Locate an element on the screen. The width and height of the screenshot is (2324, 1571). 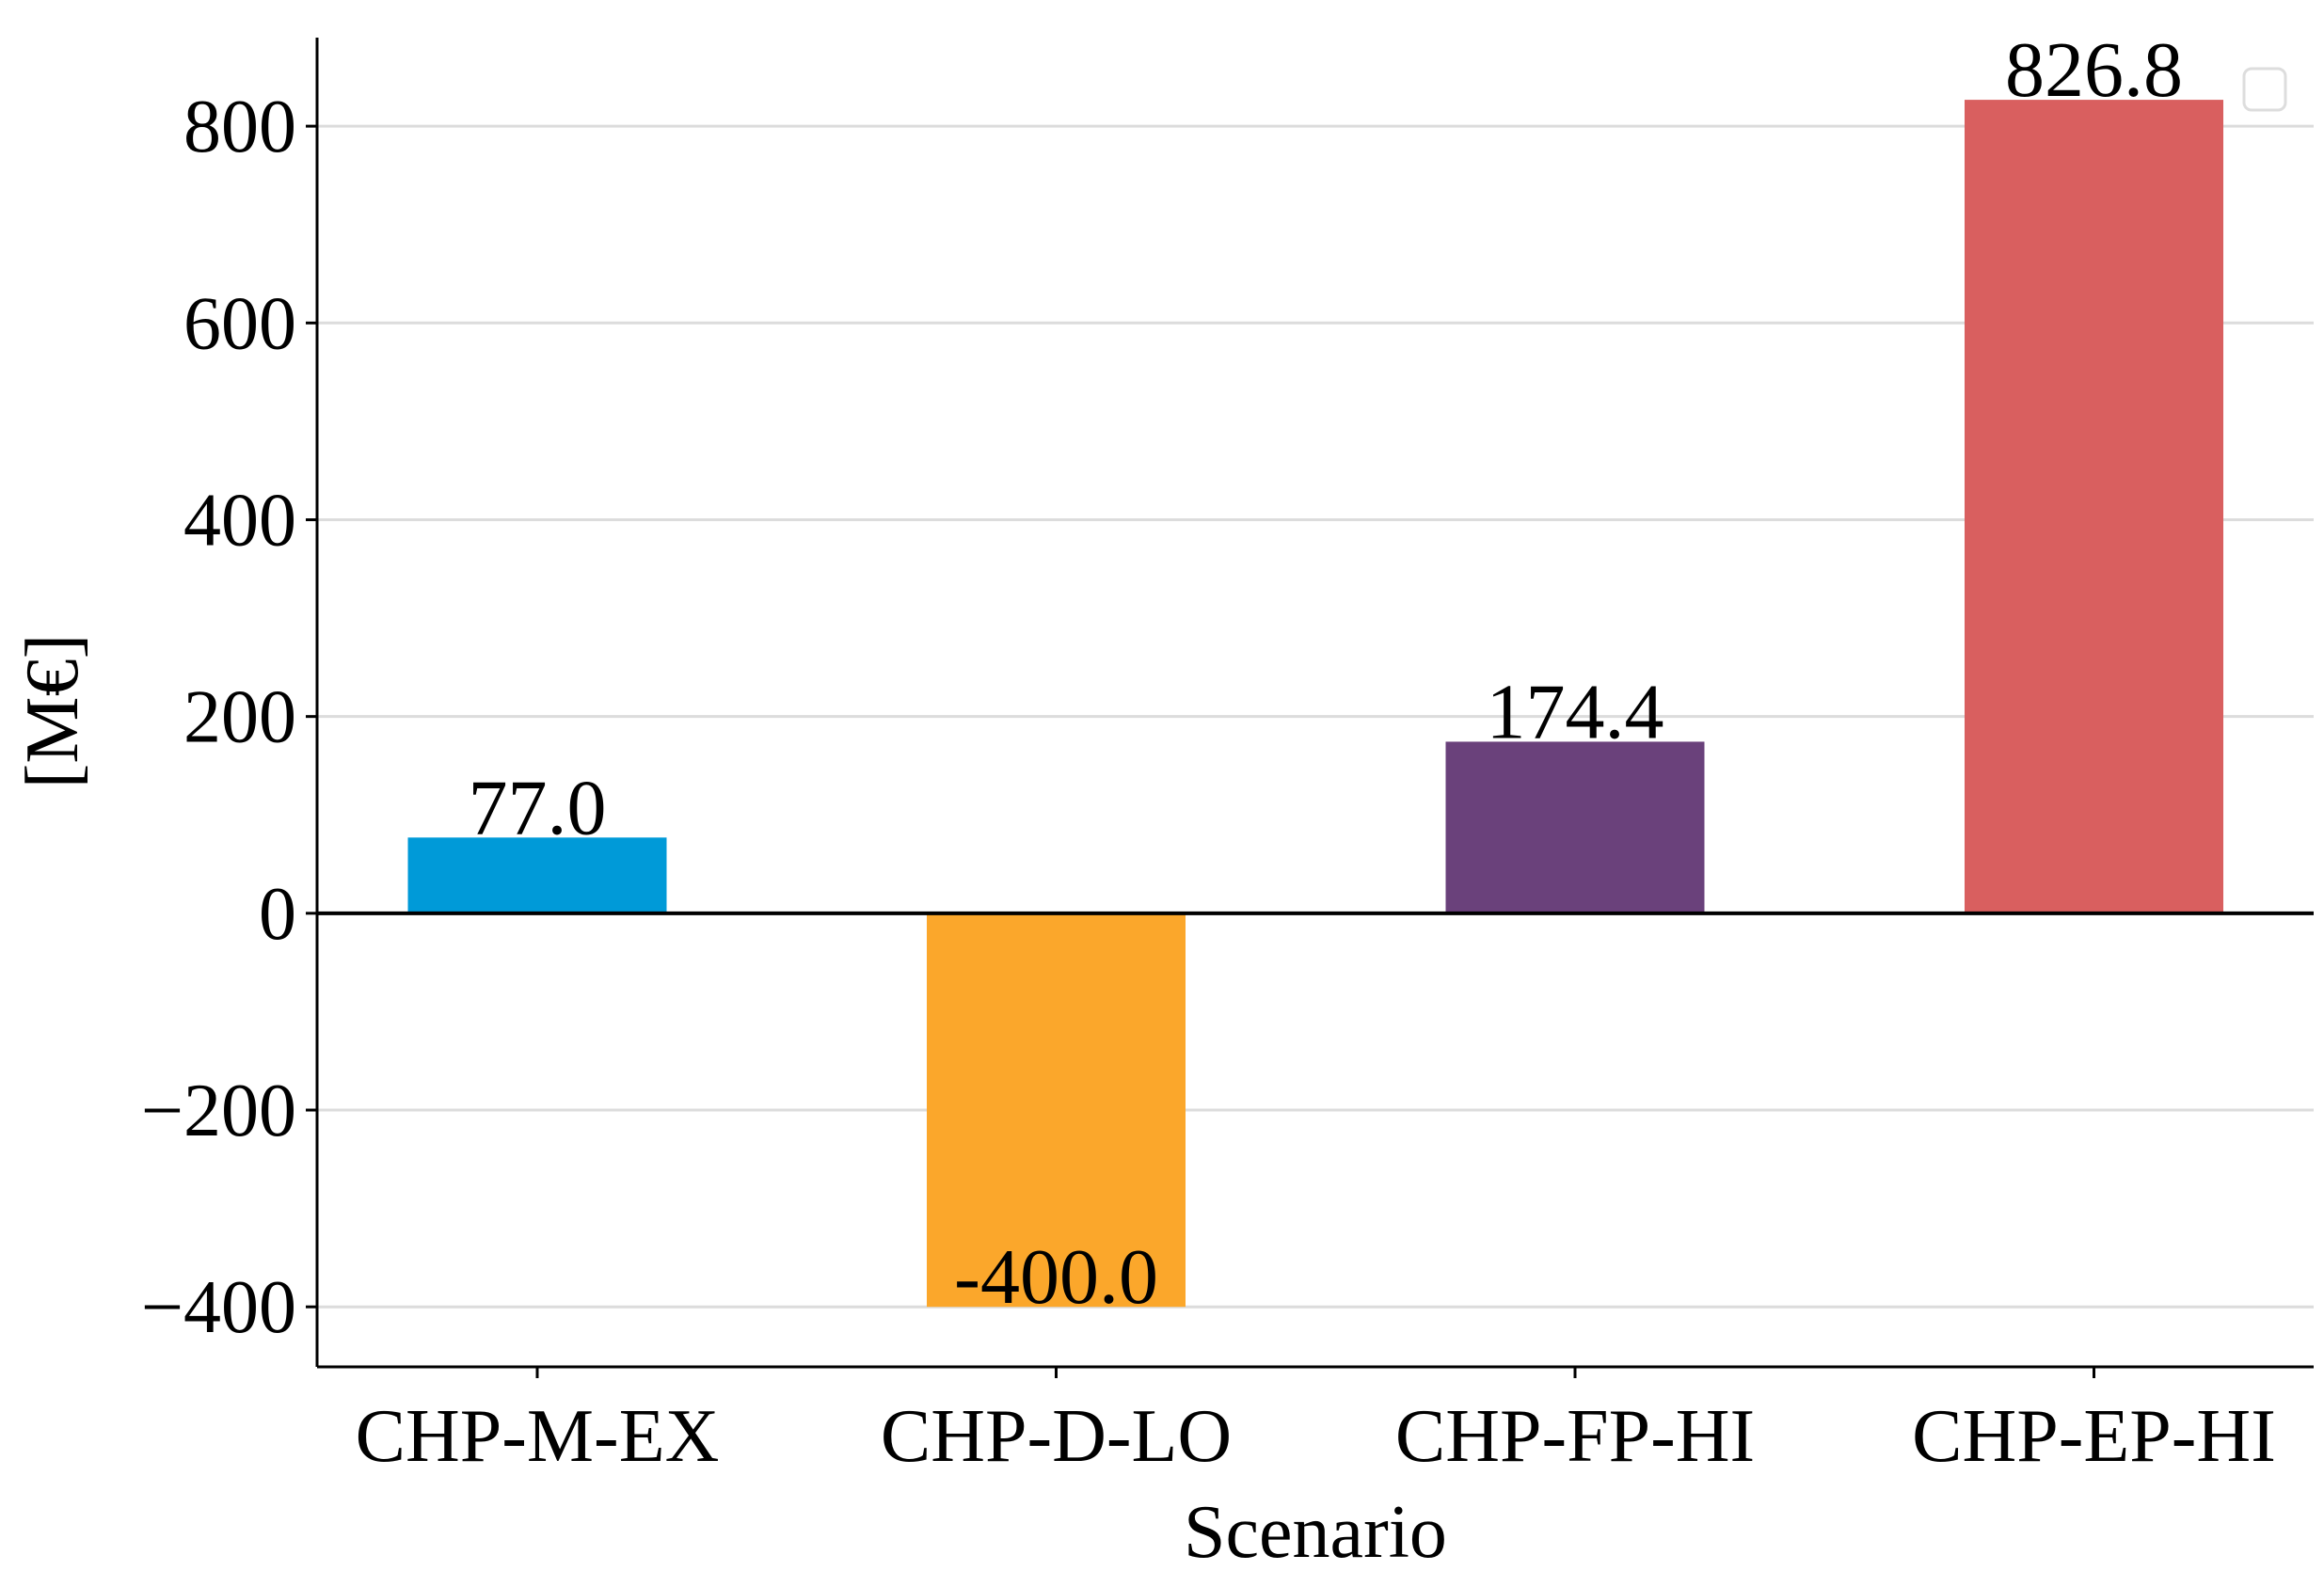
value-label: 826.8 is located at coordinates (2094, 70).